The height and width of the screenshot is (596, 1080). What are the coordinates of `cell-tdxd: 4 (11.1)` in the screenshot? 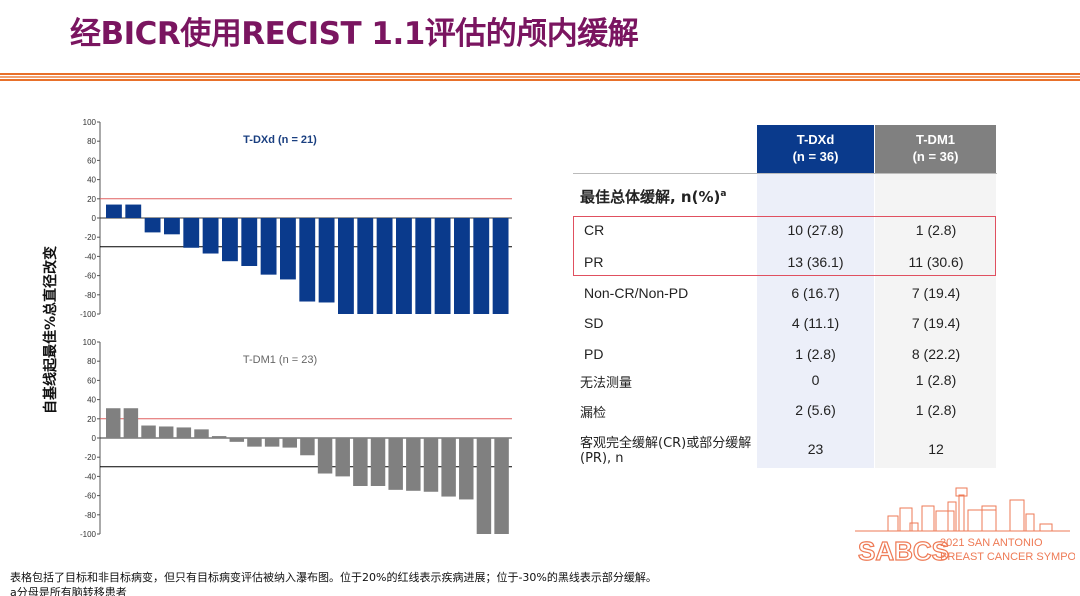 It's located at (815, 323).